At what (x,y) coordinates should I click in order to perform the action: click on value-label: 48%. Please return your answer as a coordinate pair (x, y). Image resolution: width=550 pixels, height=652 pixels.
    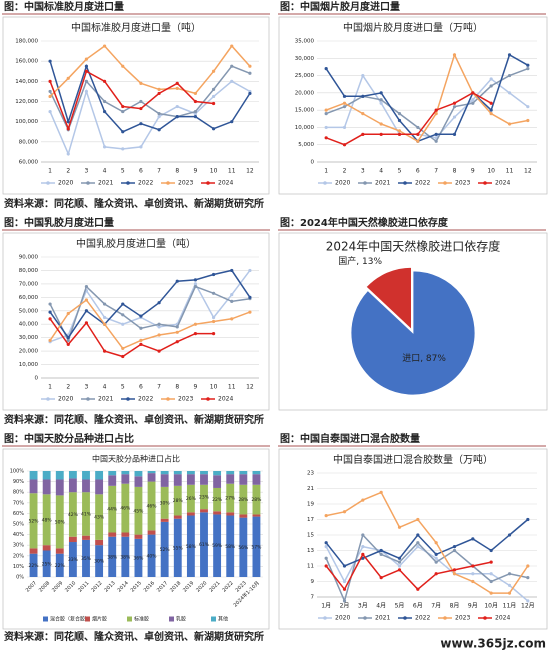
    Looking at the image, I should click on (47, 520).